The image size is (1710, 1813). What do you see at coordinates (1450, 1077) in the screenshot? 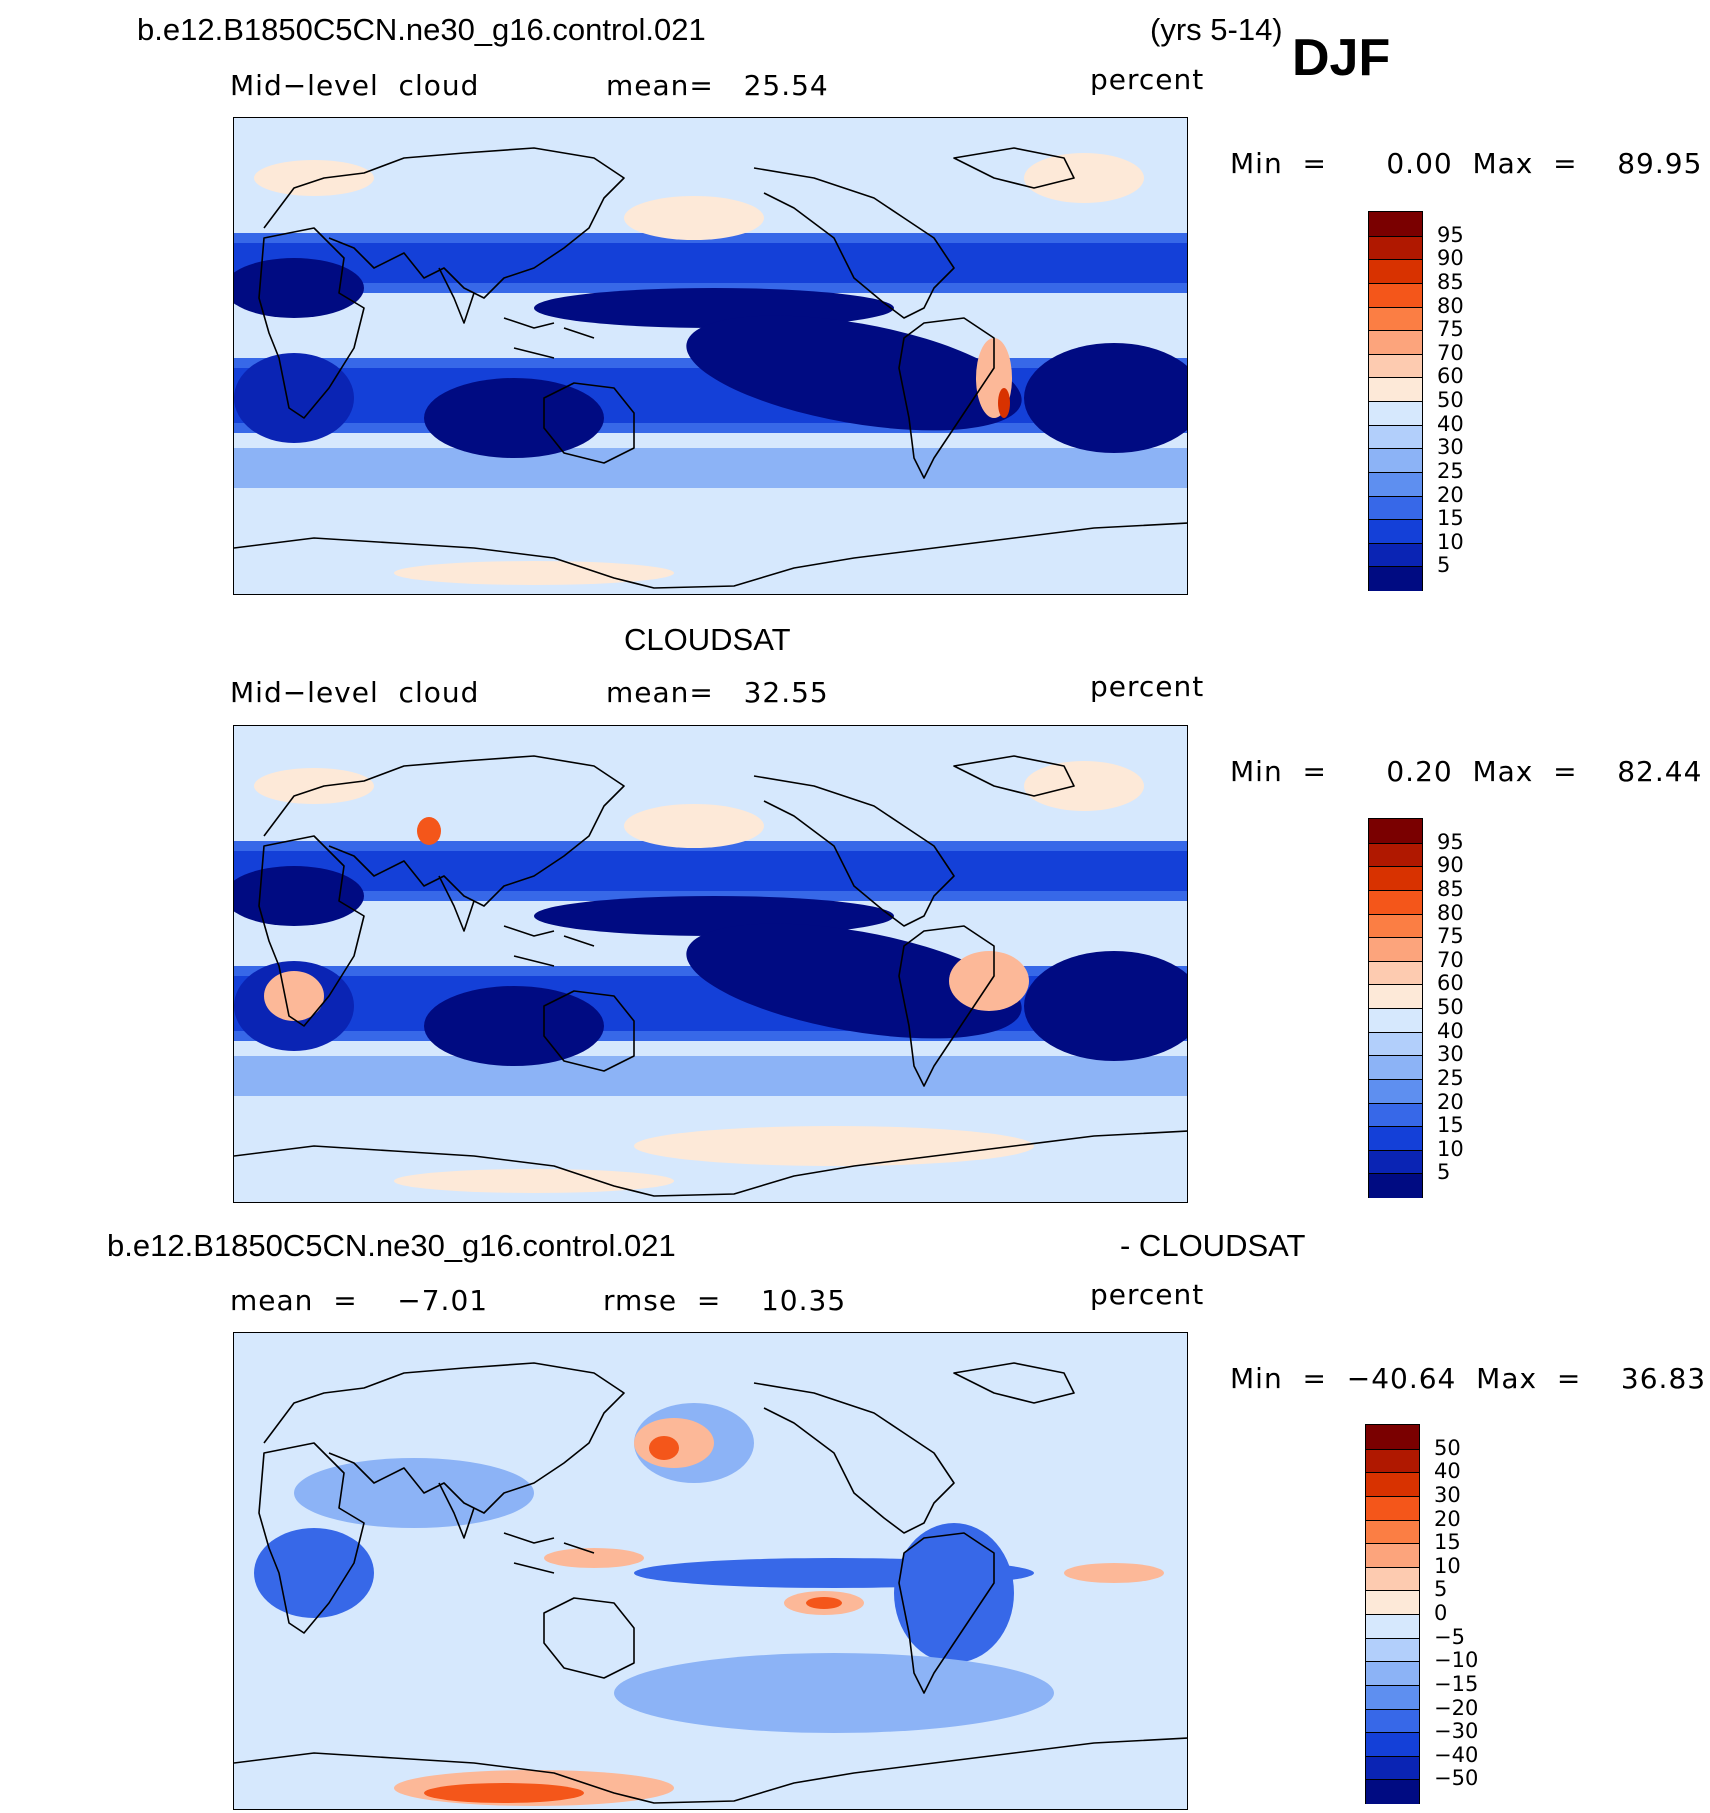
I see `colorbar-tick-label: 25` at bounding box center [1450, 1077].